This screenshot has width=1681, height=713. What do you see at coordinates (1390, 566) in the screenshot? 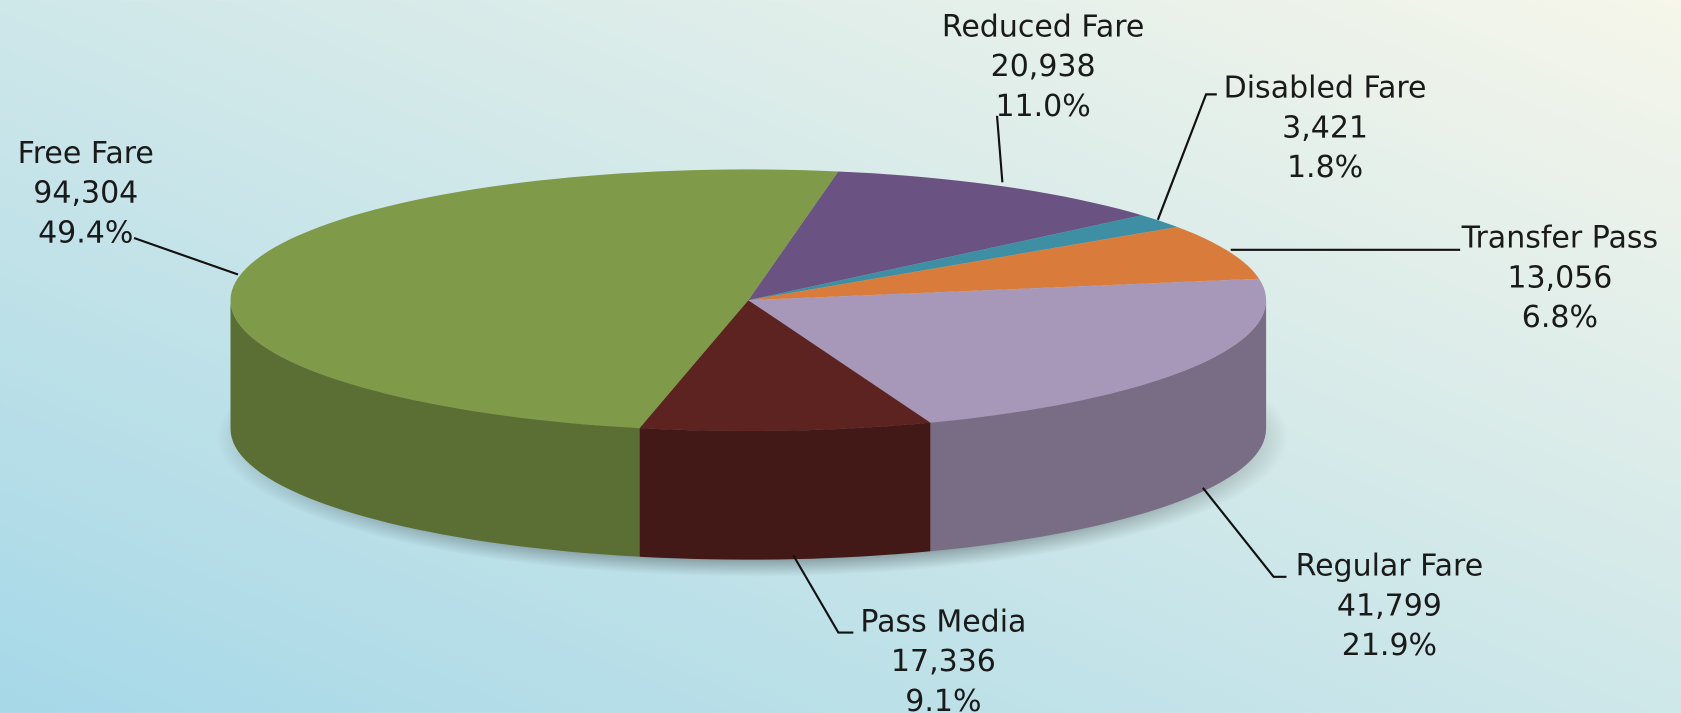
I see `category-label: Regular Fare` at bounding box center [1390, 566].